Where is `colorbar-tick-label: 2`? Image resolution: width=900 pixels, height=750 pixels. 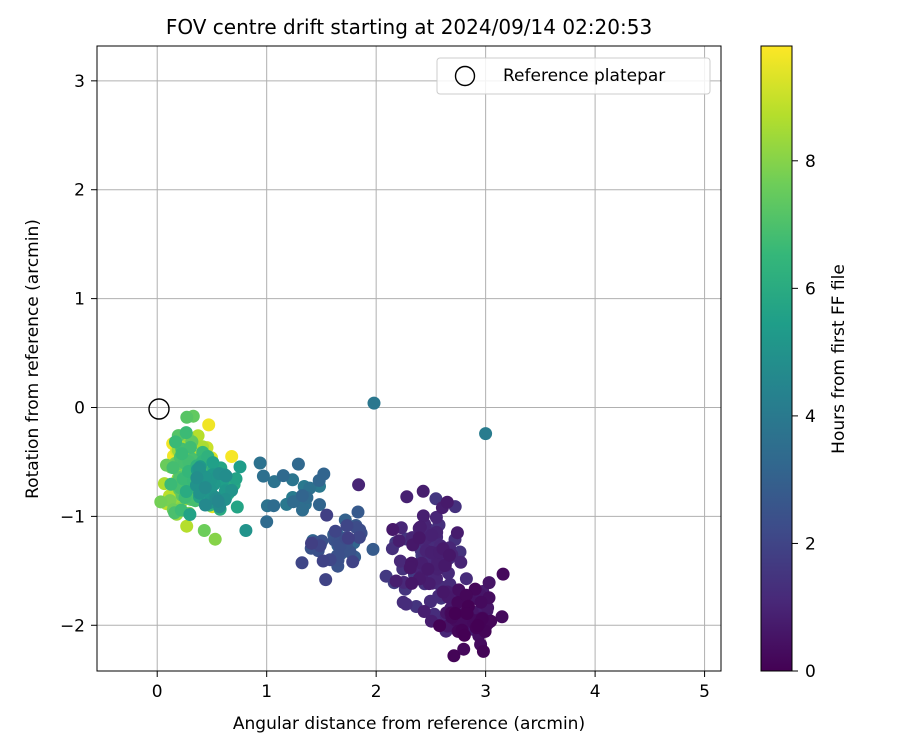
colorbar-tick-label: 2 is located at coordinates (810, 544).